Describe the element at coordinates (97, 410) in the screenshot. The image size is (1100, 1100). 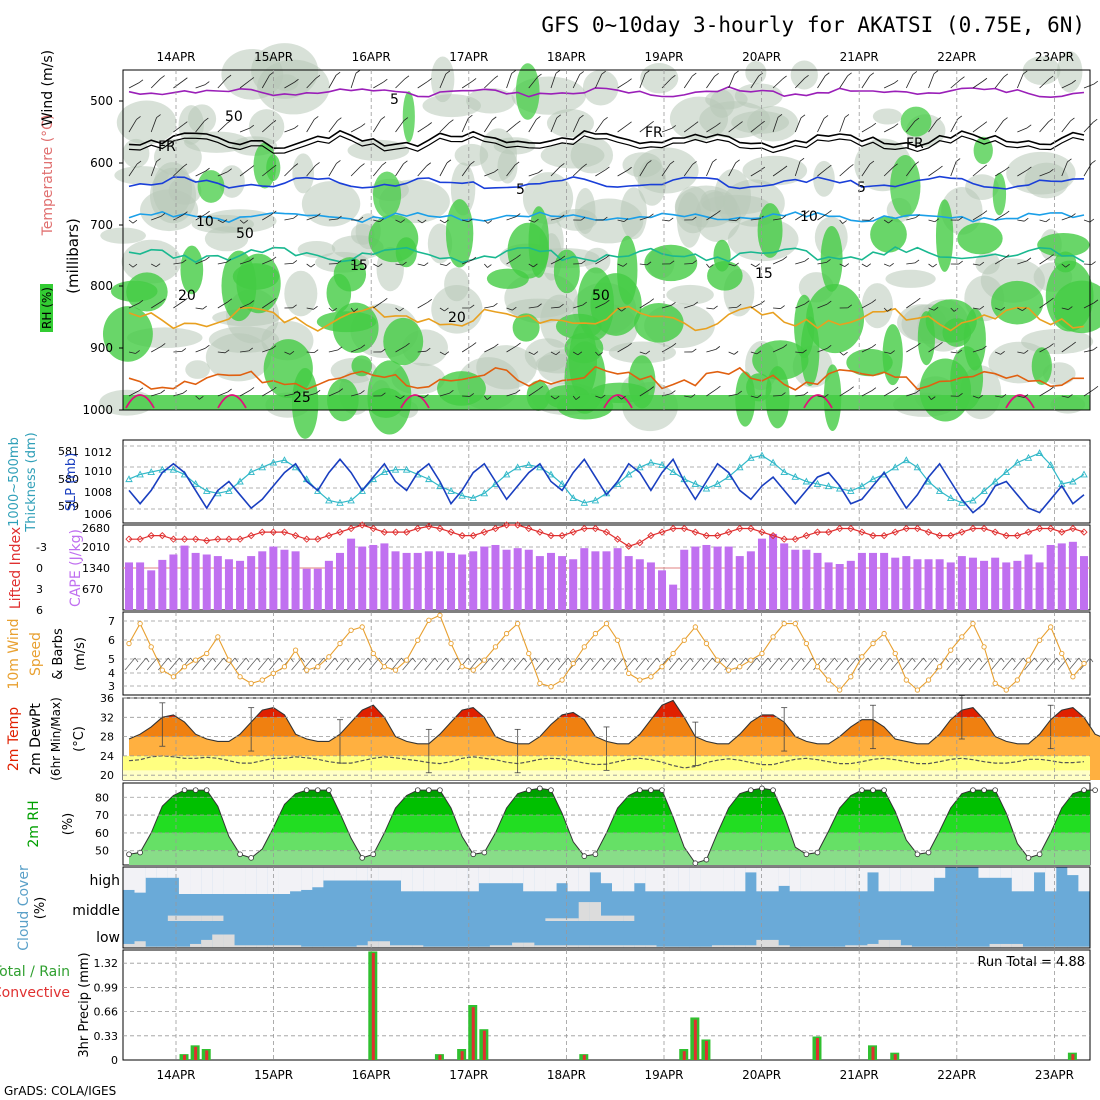
I see `pressure-tick-label: 1000` at that location.